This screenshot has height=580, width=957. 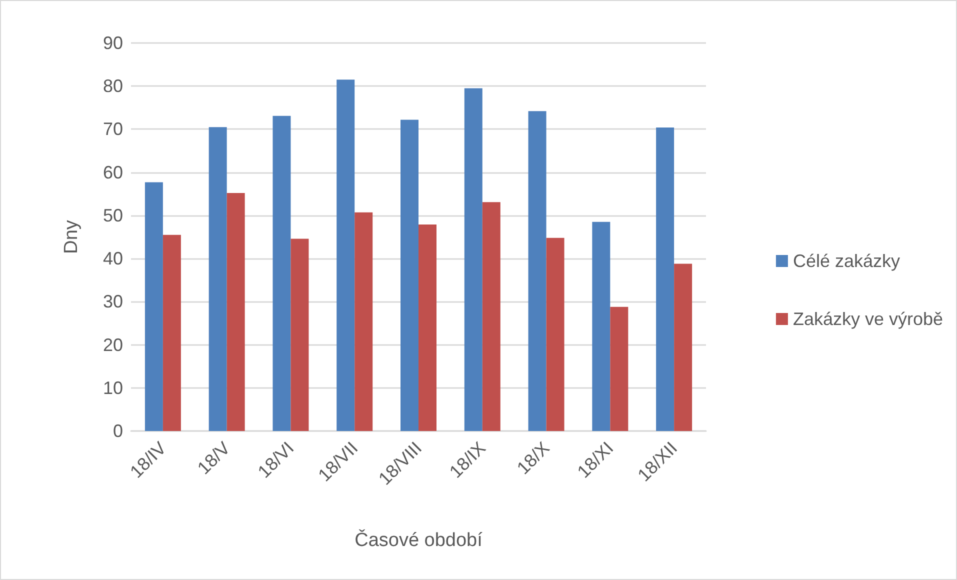 What do you see at coordinates (112, 86) in the screenshot?
I see `y-tick-label: 80` at bounding box center [112, 86].